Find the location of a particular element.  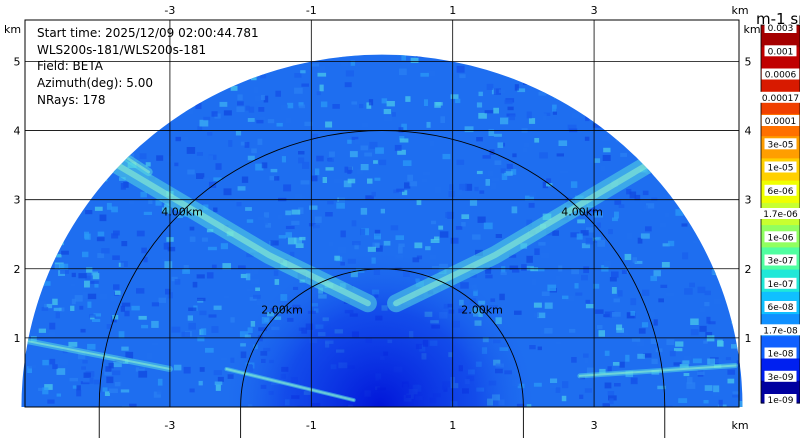

colorbar-tick-label: 1e-09 is located at coordinates (781, 401).